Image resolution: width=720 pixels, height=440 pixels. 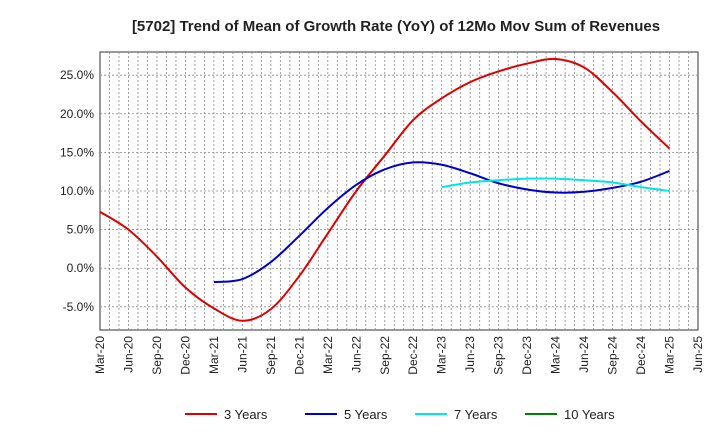 I want to click on x-tick-label: Dec-23, so click(x=527, y=355).